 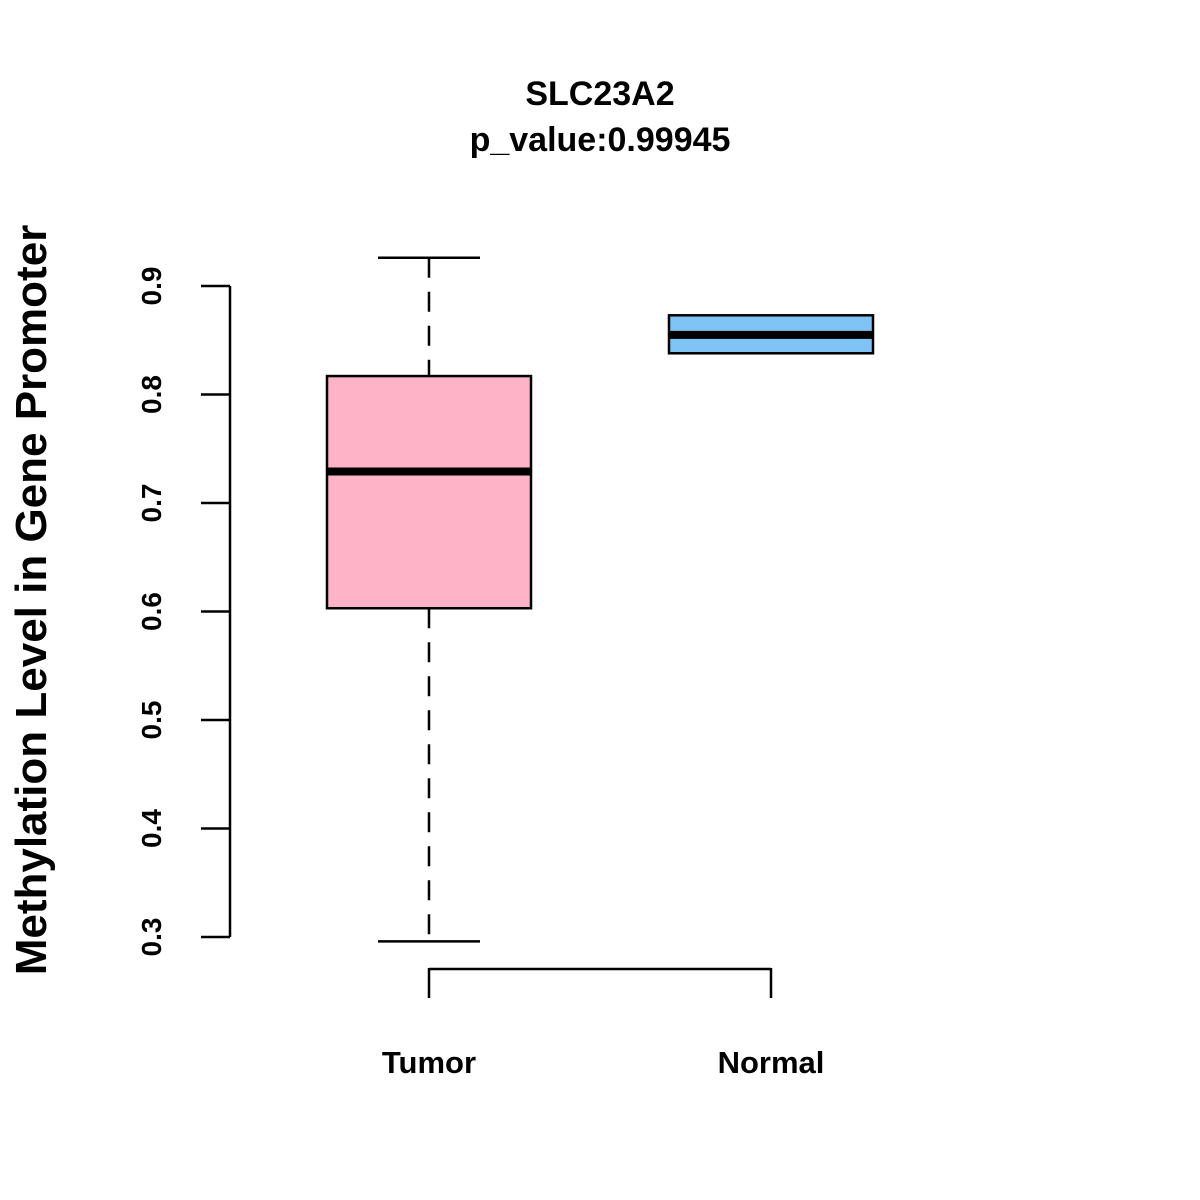 I want to click on y-tick-label: 0.5, so click(x=151, y=720).